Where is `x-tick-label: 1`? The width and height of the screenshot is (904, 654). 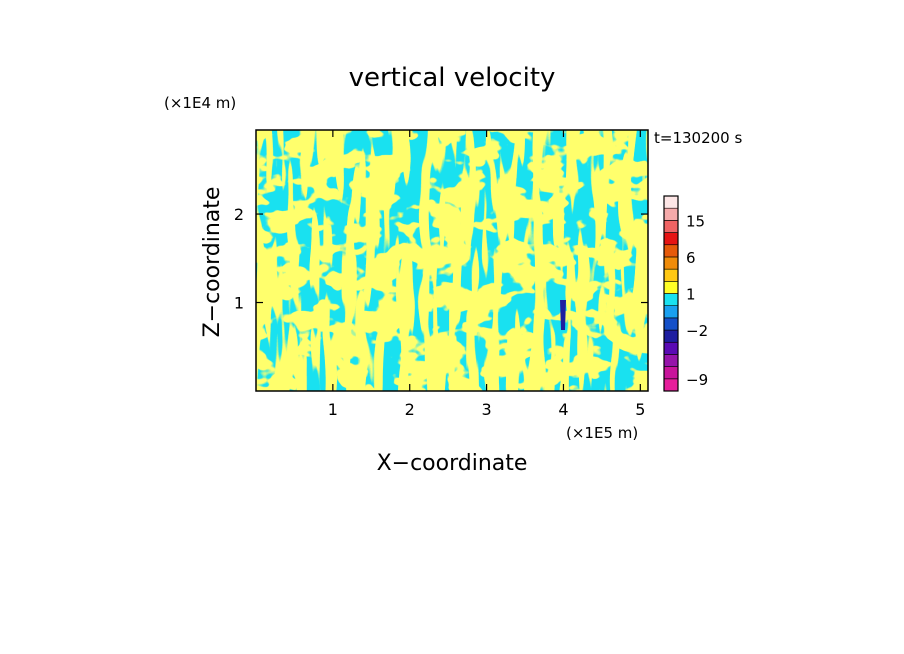 x-tick-label: 1 is located at coordinates (333, 409).